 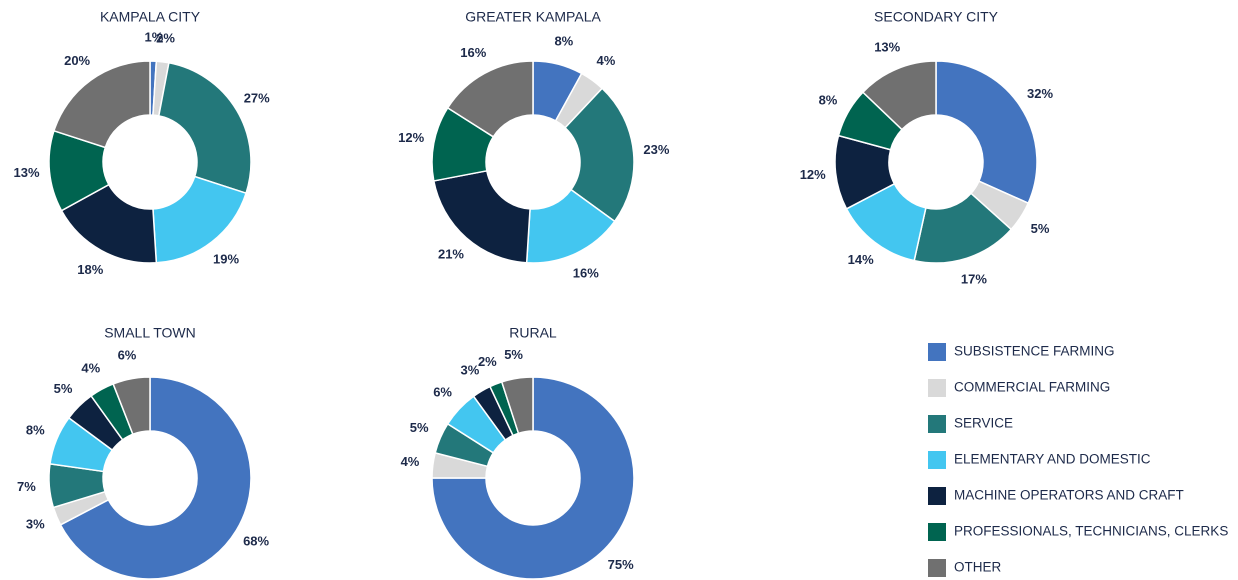 I want to click on data-label: 20%, so click(x=77, y=60).